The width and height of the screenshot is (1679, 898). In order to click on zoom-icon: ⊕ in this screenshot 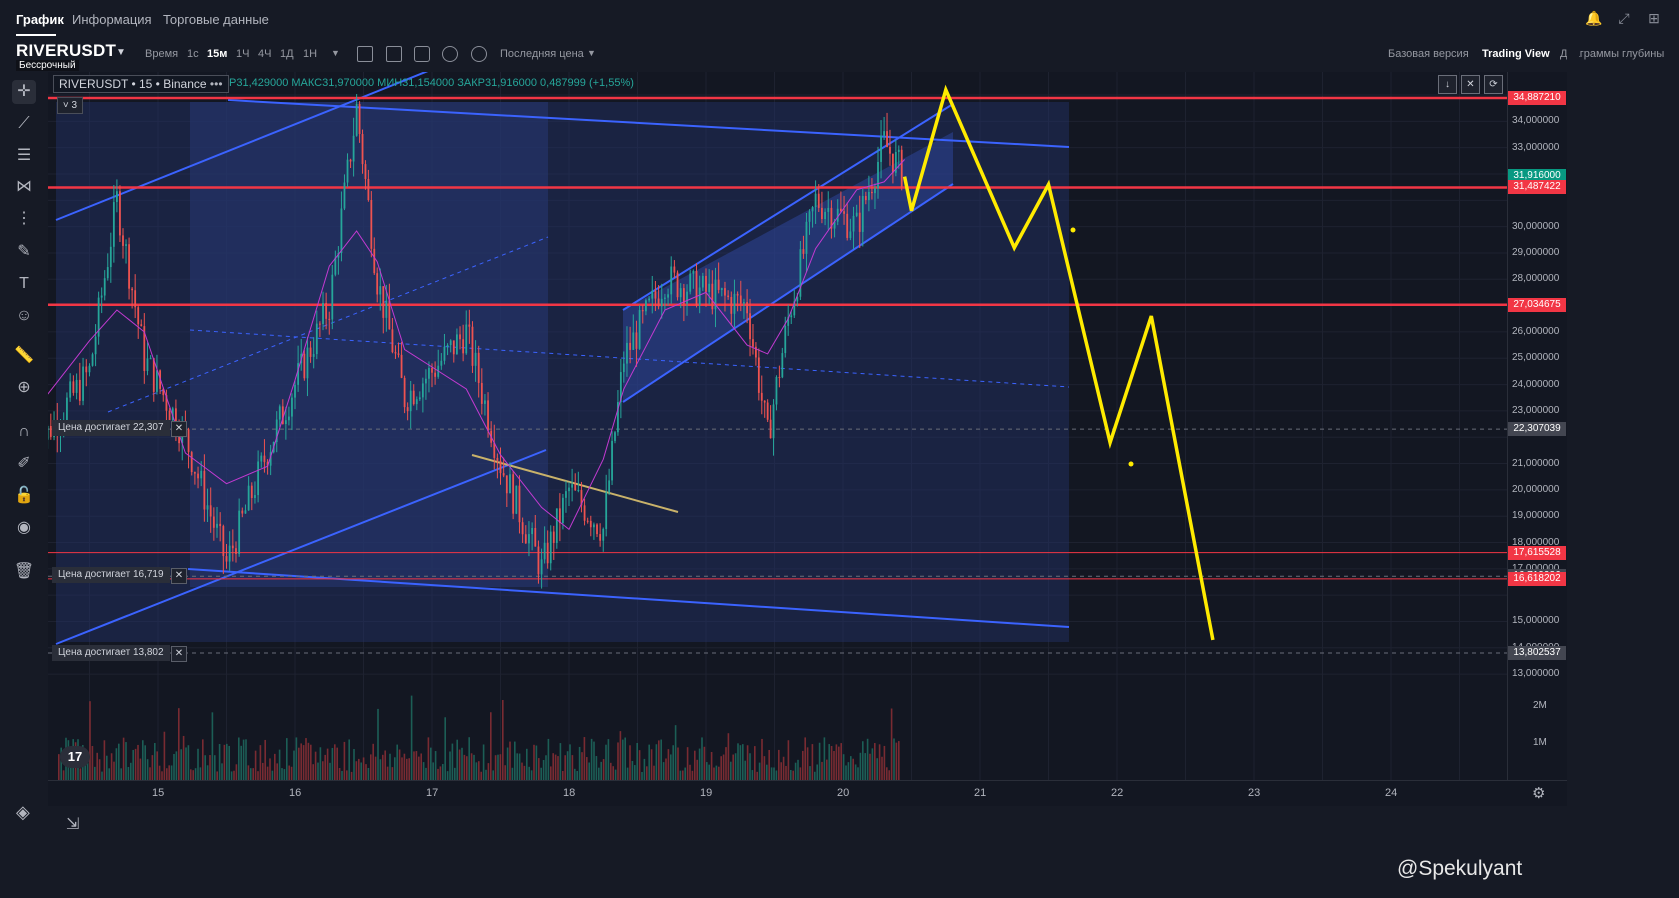, I will do `click(24, 387)`.